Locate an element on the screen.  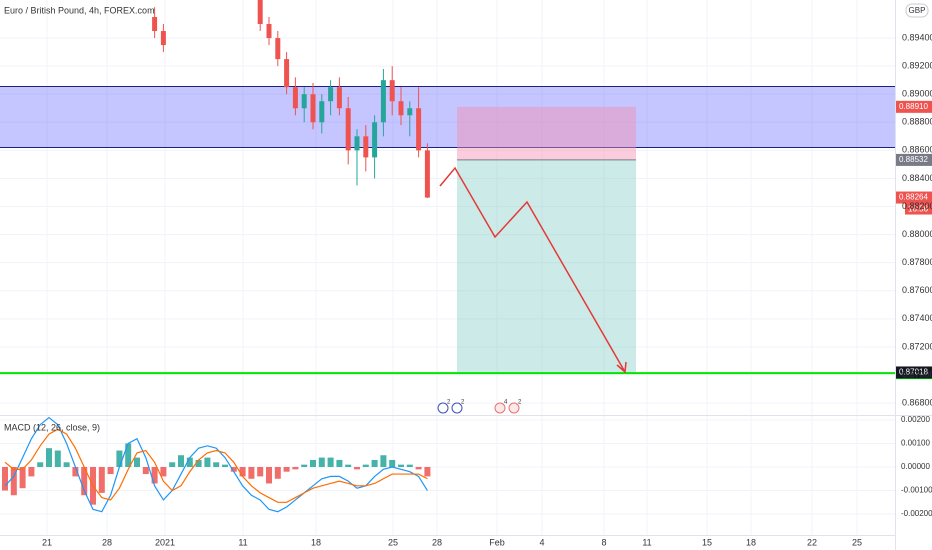
x-tick-label: 21 is located at coordinates (47, 542).